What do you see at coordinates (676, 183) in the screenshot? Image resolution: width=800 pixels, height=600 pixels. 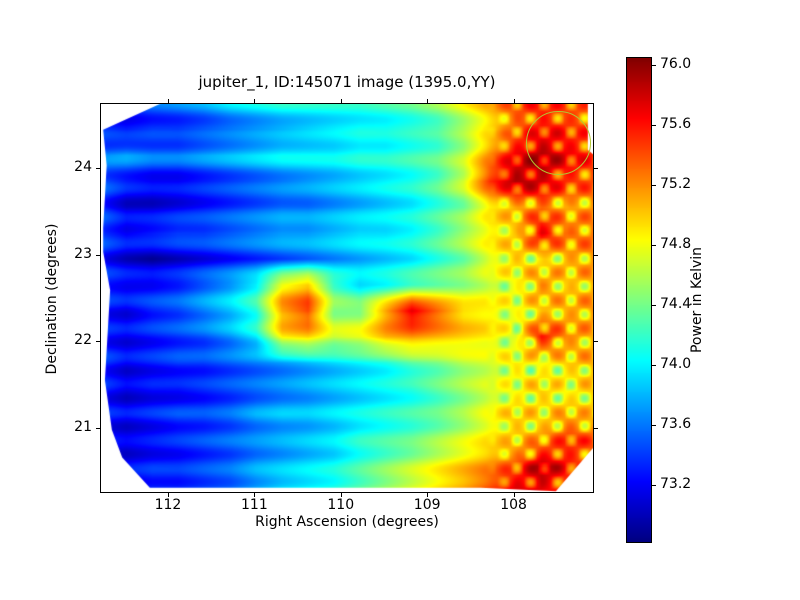 I see `colorbar-tick-label: 75.2` at bounding box center [676, 183].